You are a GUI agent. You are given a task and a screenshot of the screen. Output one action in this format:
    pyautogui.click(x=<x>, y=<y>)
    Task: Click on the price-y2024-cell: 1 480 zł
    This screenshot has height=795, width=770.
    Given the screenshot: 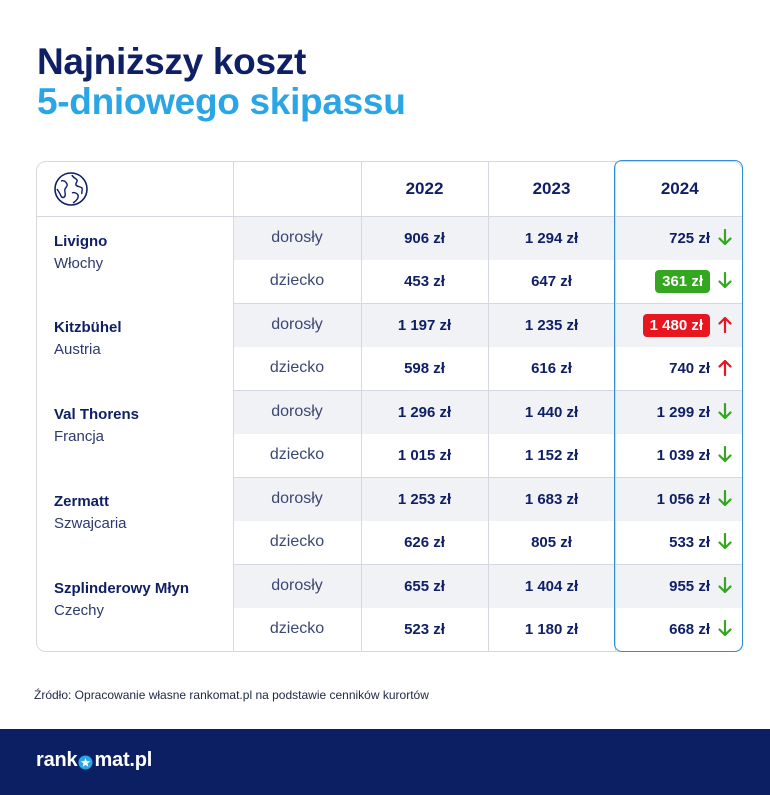 What is the action you would take?
    pyautogui.click(x=678, y=325)
    